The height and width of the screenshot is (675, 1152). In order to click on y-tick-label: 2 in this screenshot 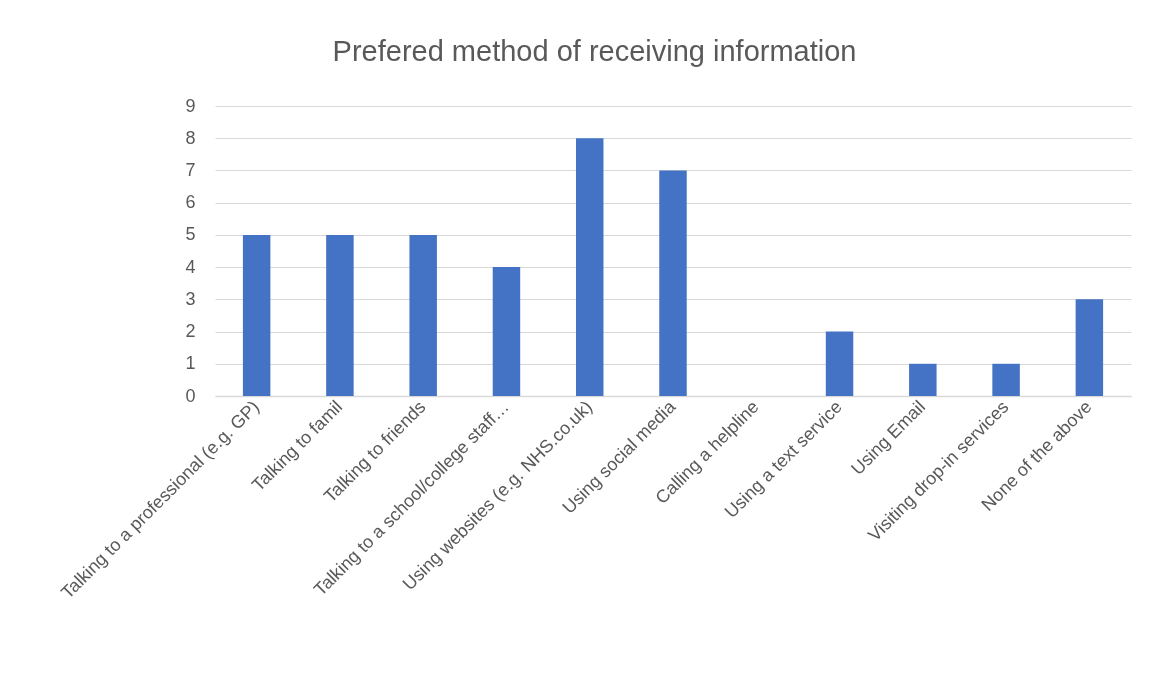, I will do `click(190, 331)`.